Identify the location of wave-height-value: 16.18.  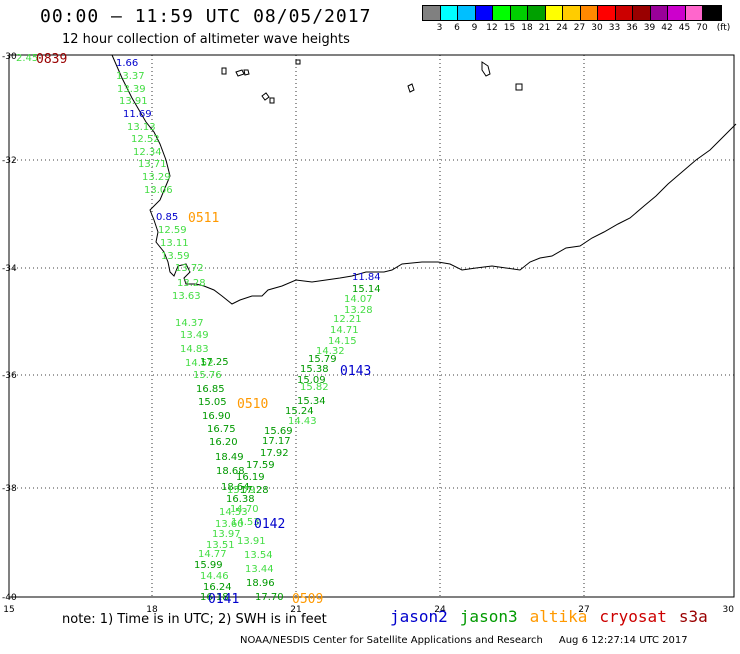
(214, 597).